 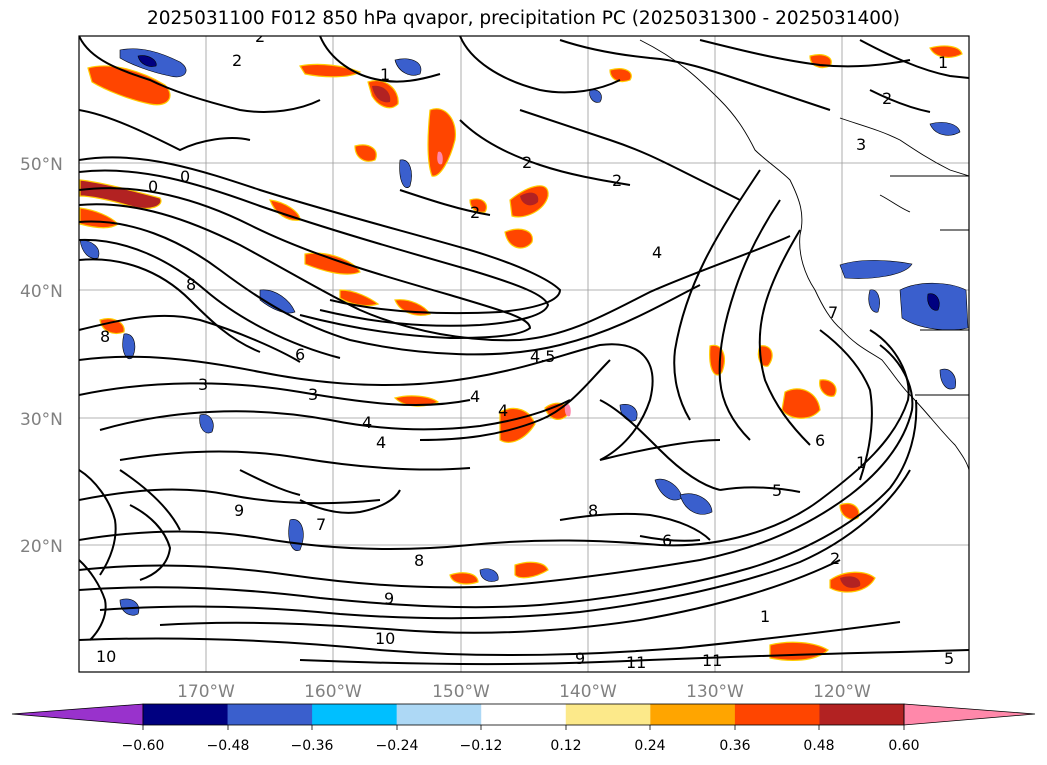 I want to click on colorbar-tick: −0.60, so click(x=143, y=746).